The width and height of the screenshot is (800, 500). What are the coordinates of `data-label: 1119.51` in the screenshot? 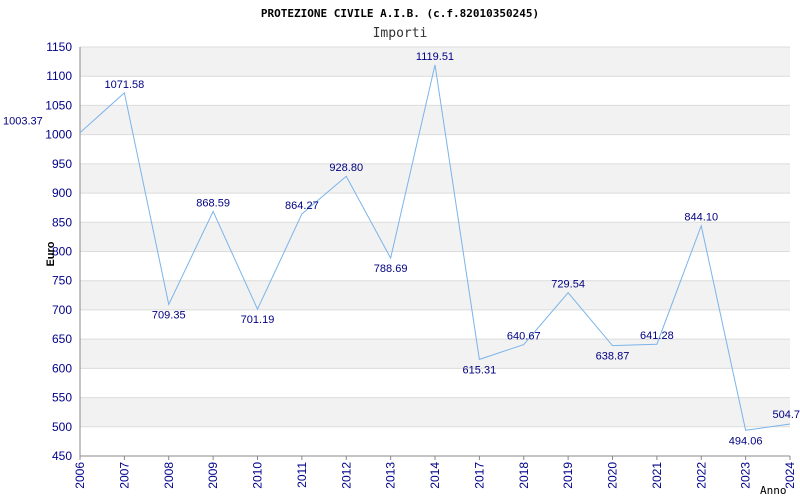 It's located at (435, 57).